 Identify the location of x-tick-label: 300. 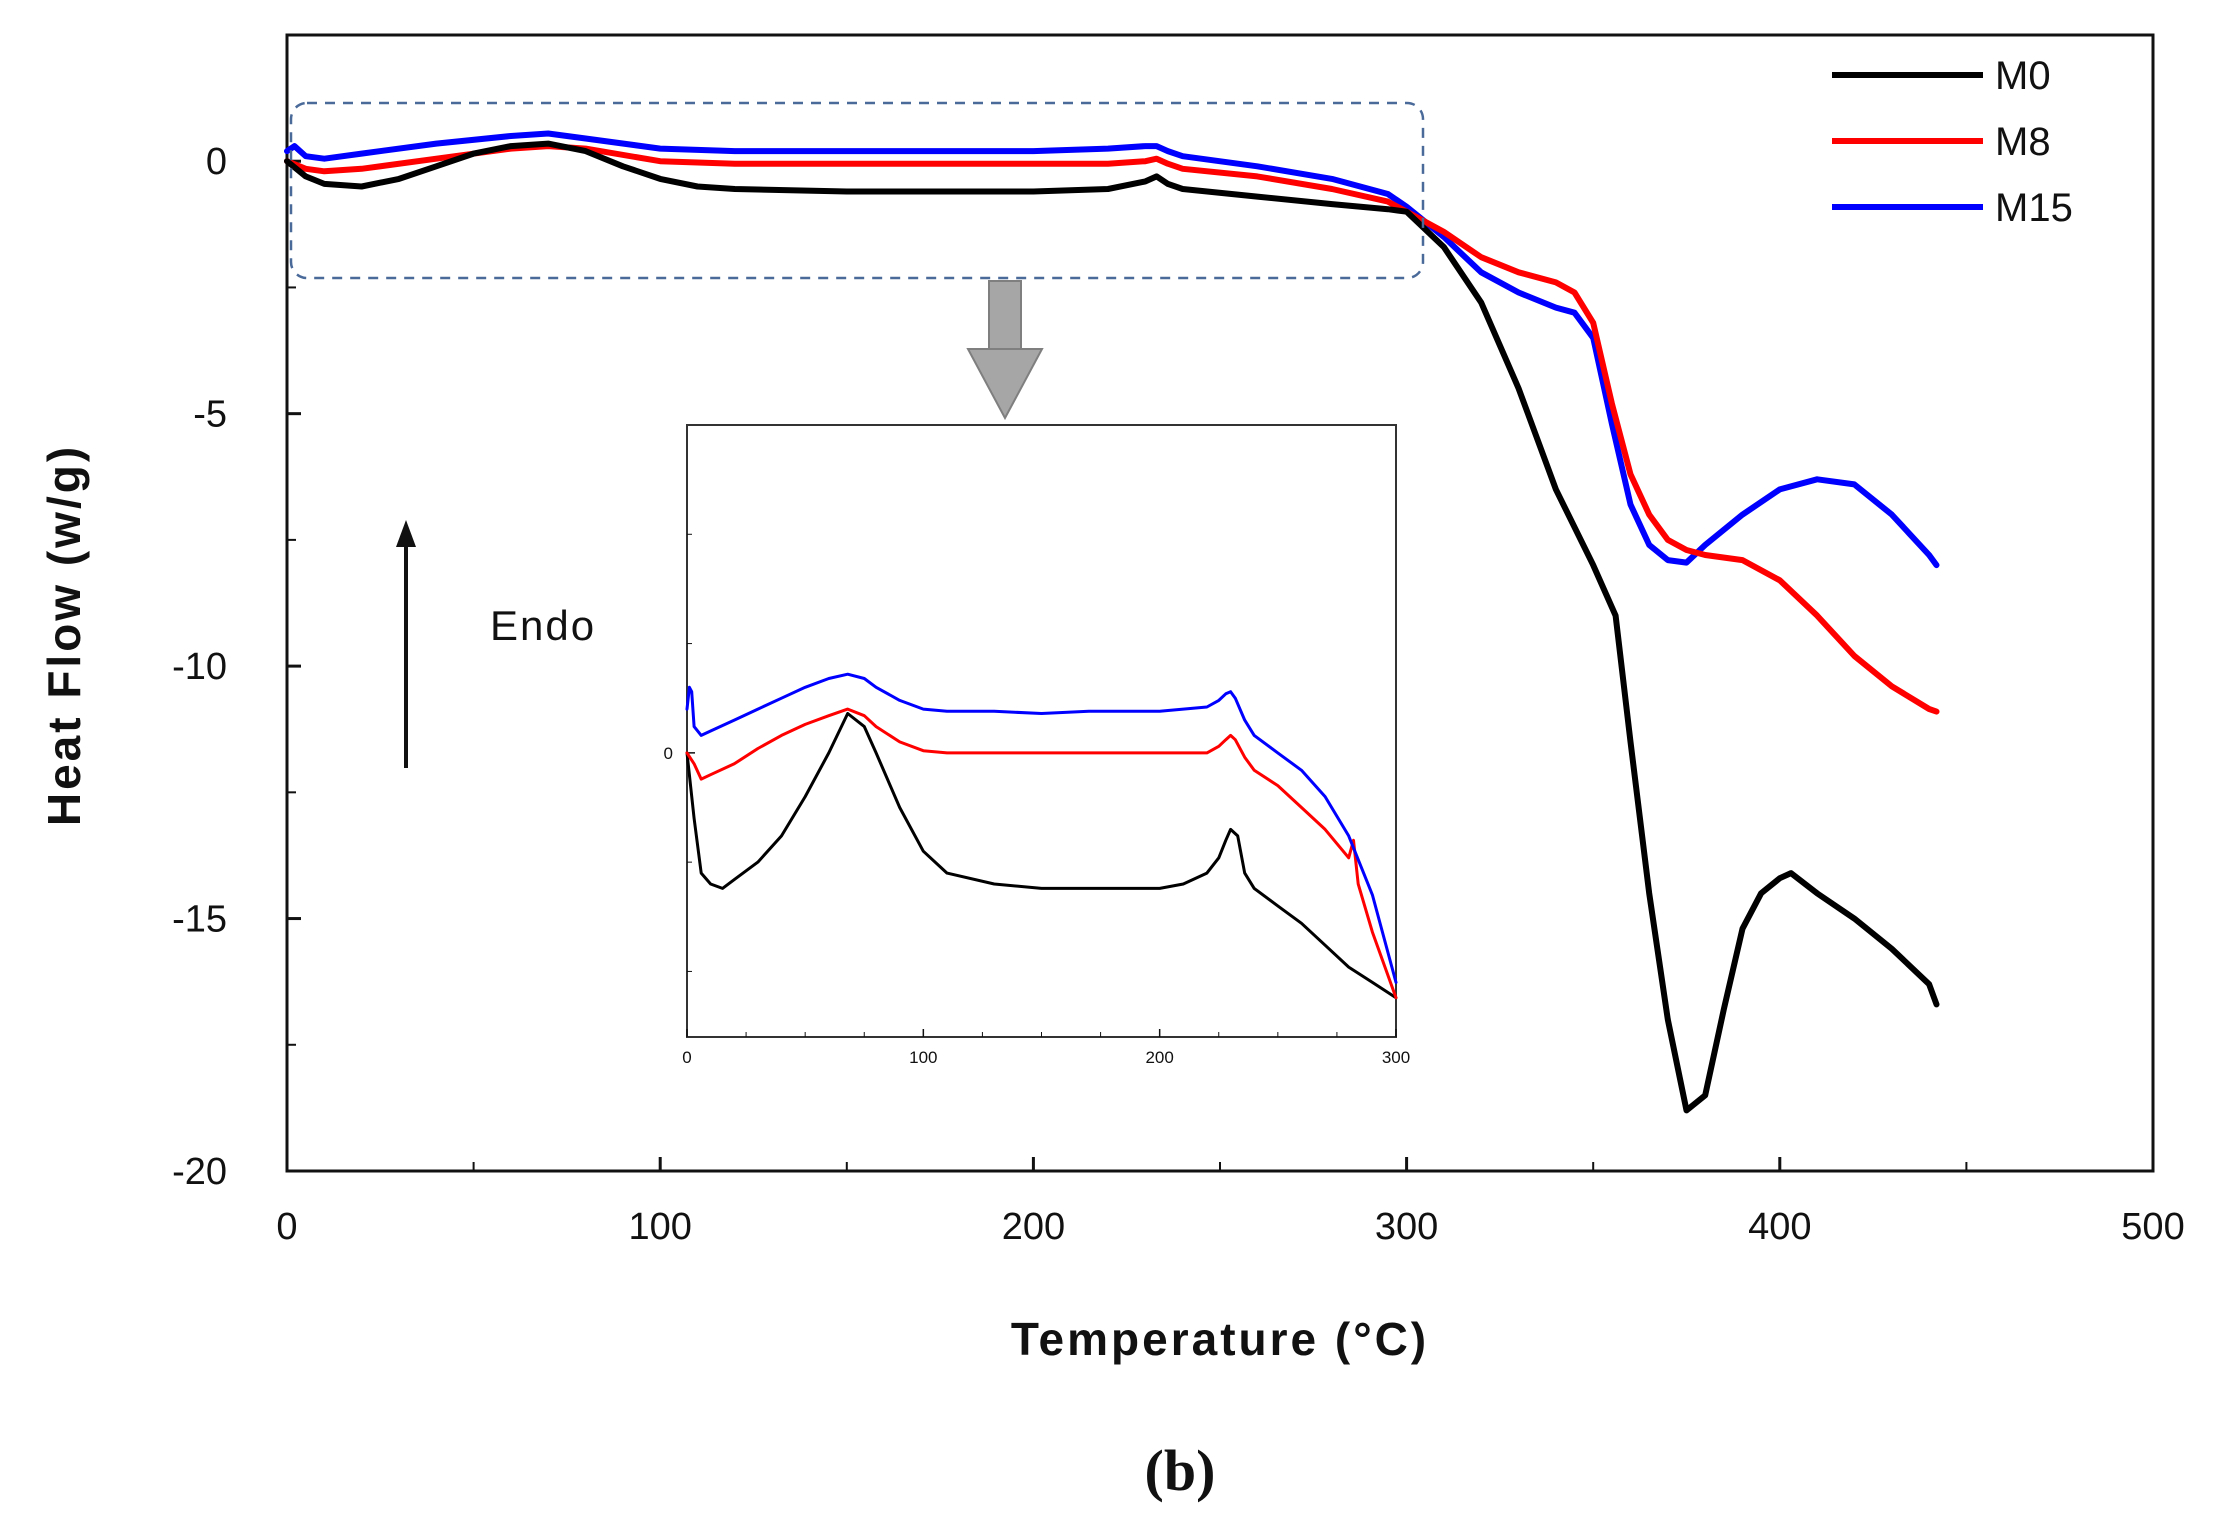
(1406, 1227).